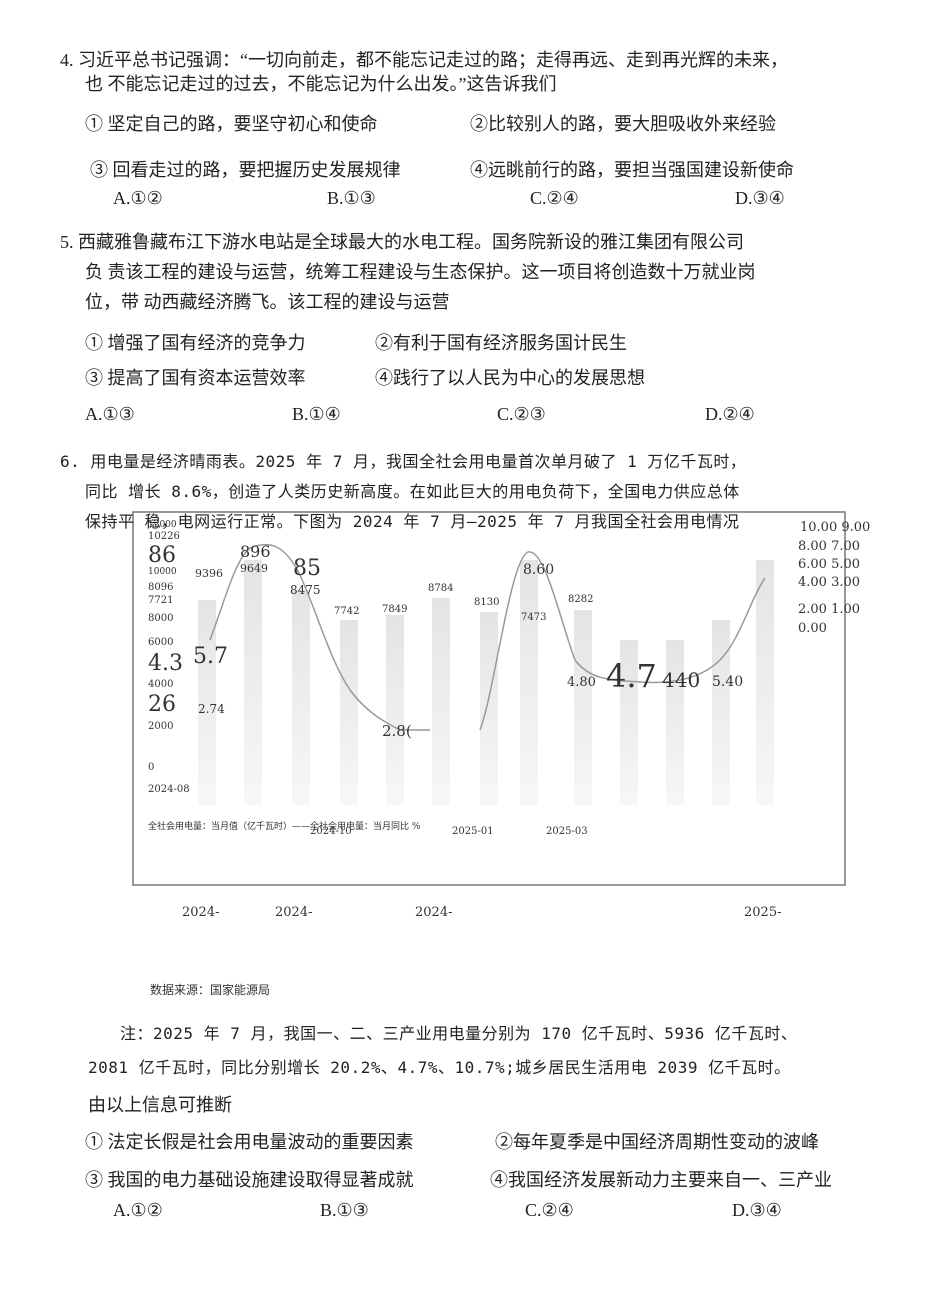 This screenshot has width=950, height=1300. Describe the element at coordinates (420, 272) in the screenshot. I see `question-stem: 负 责该工程的建设与运营，统筹工程建设与生态保护。这一项目将创造数十万就业岗` at that location.